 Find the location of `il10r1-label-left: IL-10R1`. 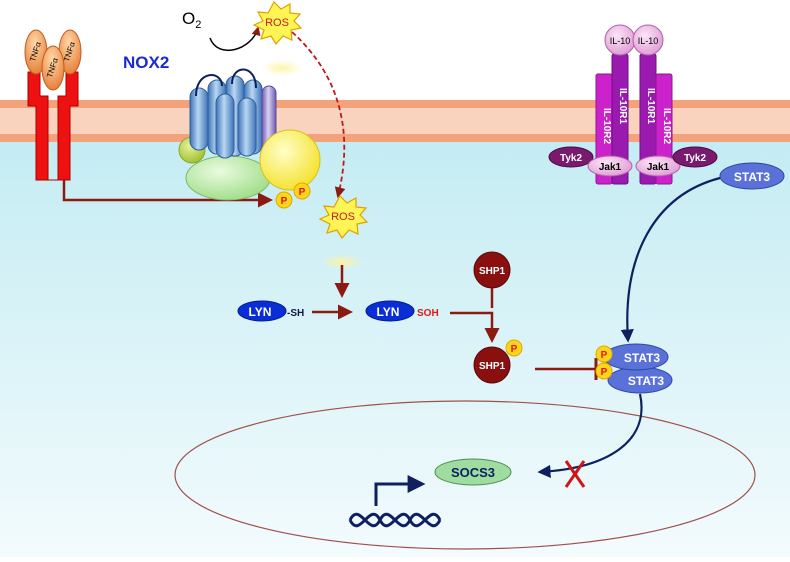

il10r1-label-left: IL-10R1 is located at coordinates (622, 106).